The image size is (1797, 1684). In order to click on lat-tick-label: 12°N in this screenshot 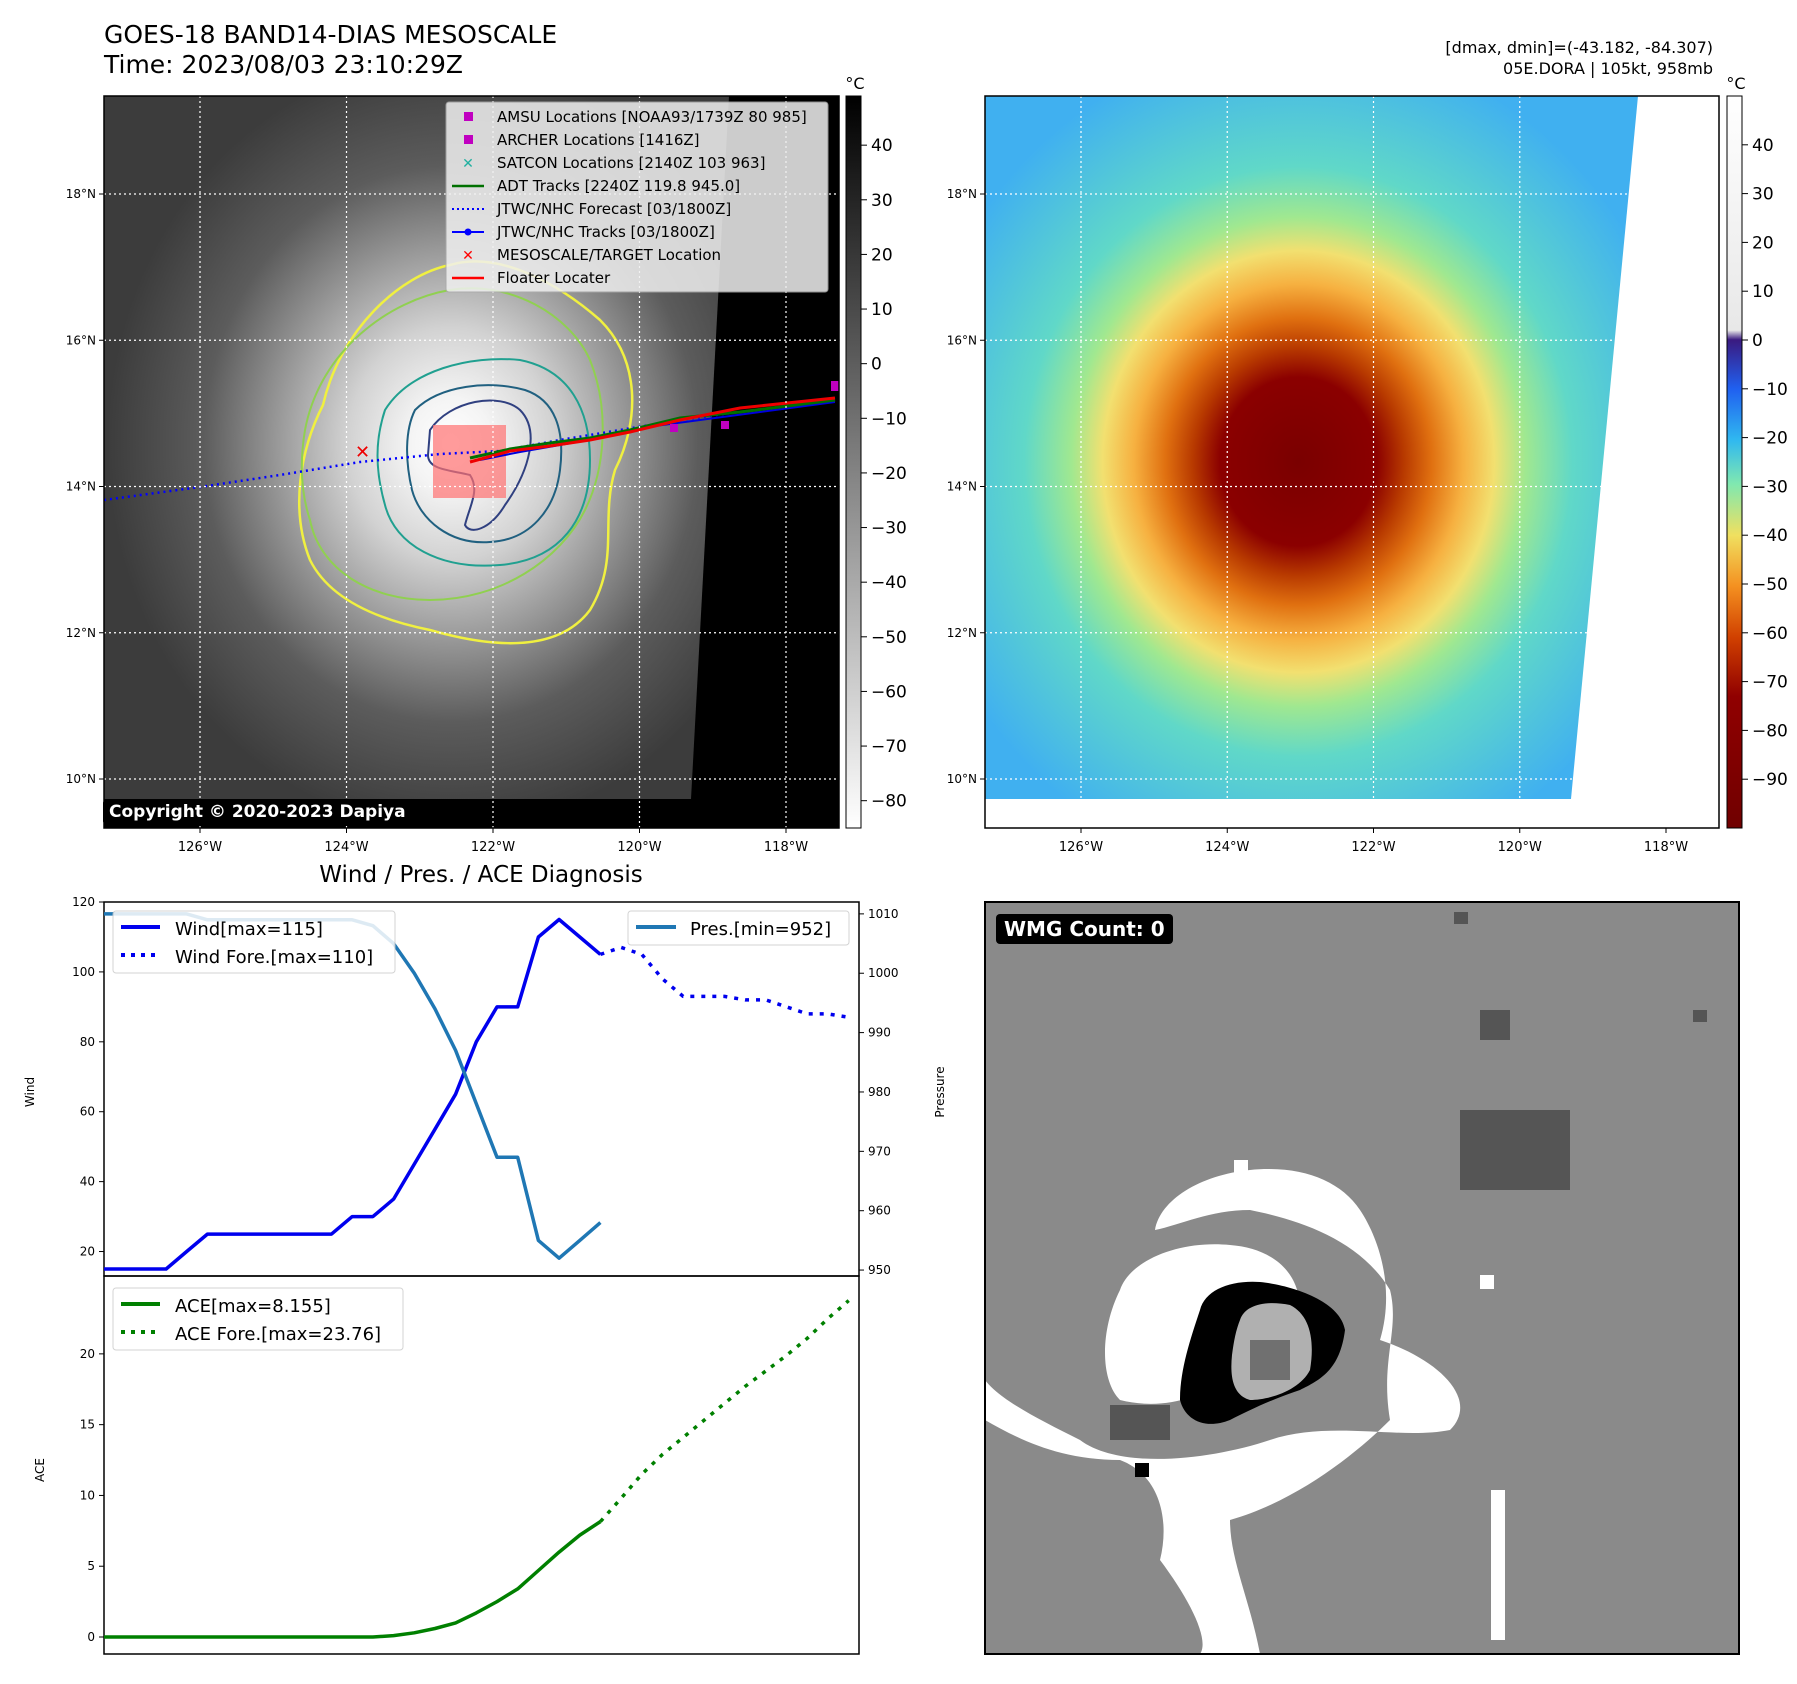, I will do `click(81, 633)`.